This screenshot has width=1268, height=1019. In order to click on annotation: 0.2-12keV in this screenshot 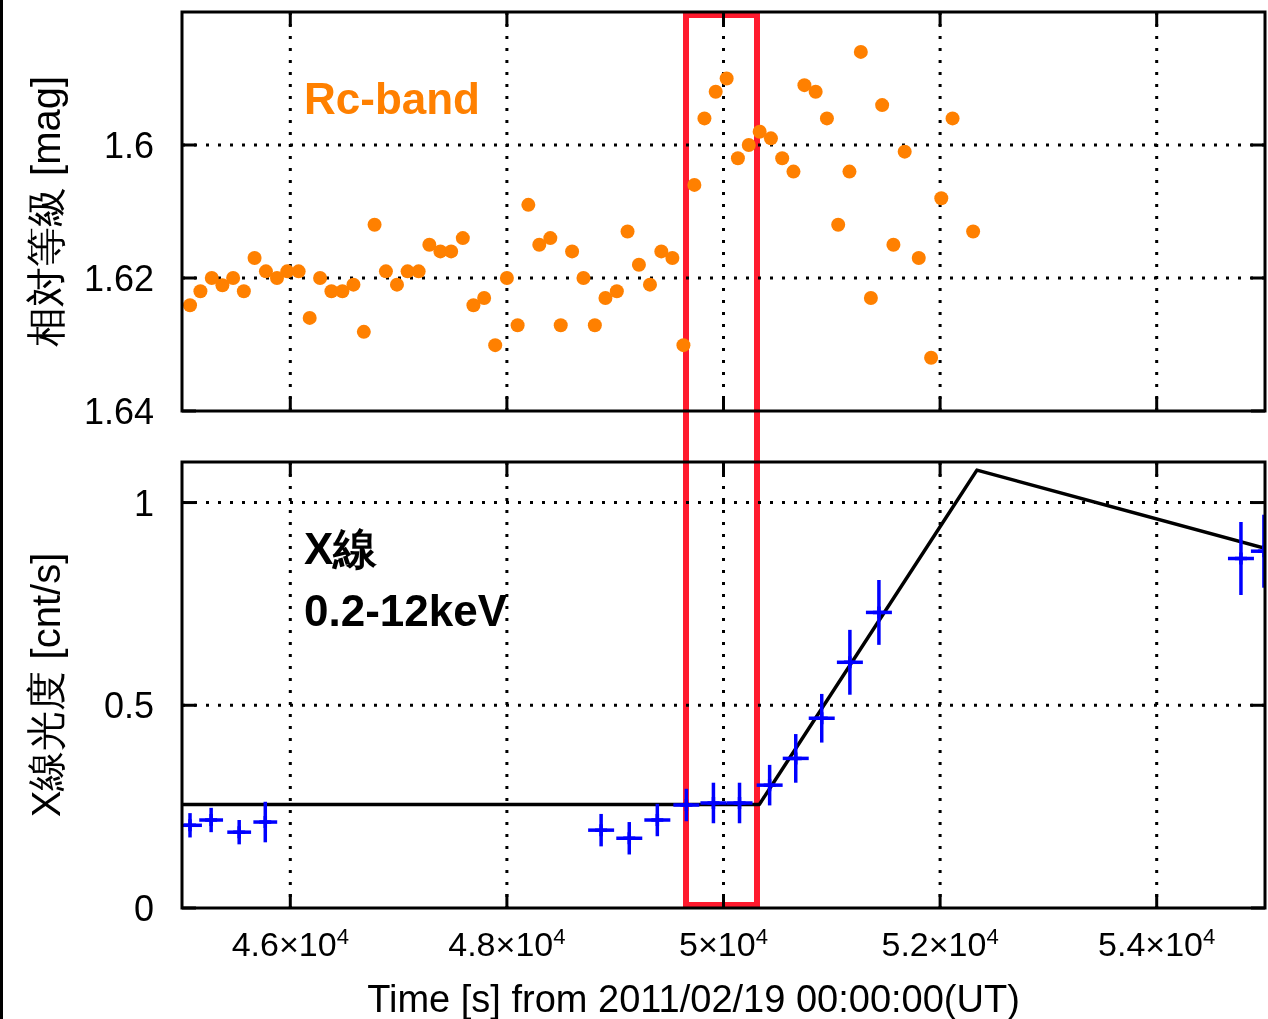, I will do `click(406, 610)`.